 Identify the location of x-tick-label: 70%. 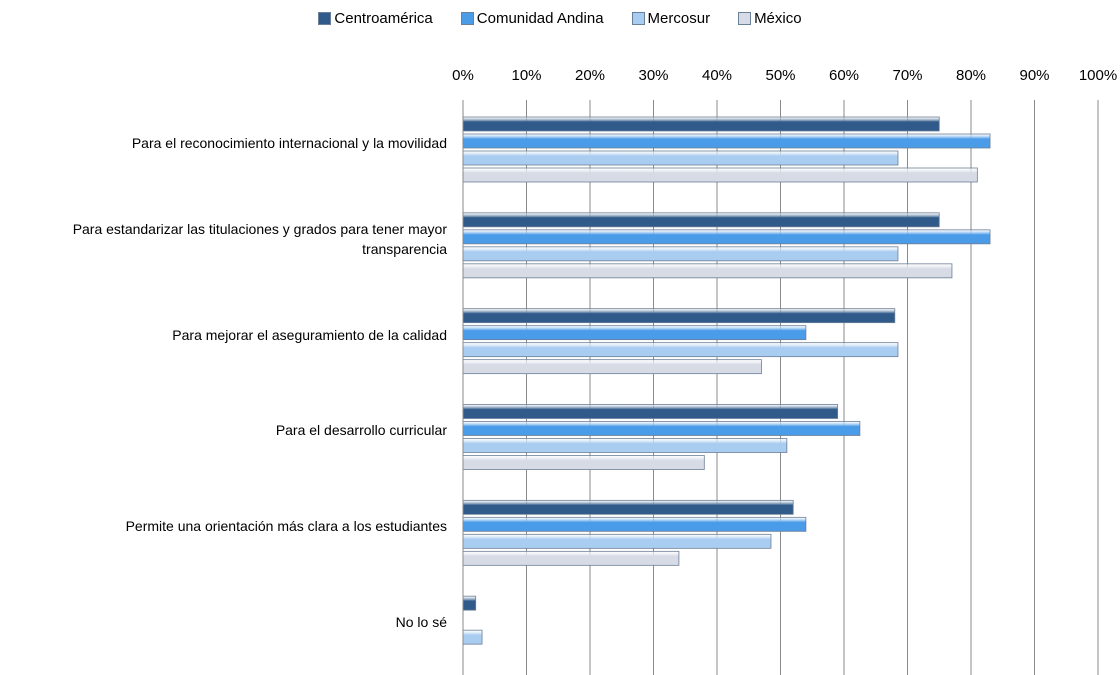
(907, 75).